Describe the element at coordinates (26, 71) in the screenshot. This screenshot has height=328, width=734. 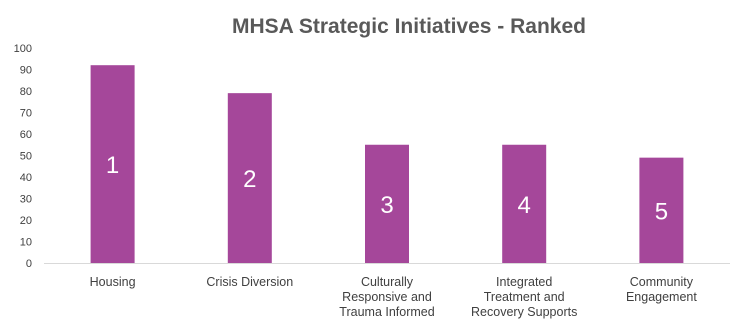
I see `y-tick-label: 90` at that location.